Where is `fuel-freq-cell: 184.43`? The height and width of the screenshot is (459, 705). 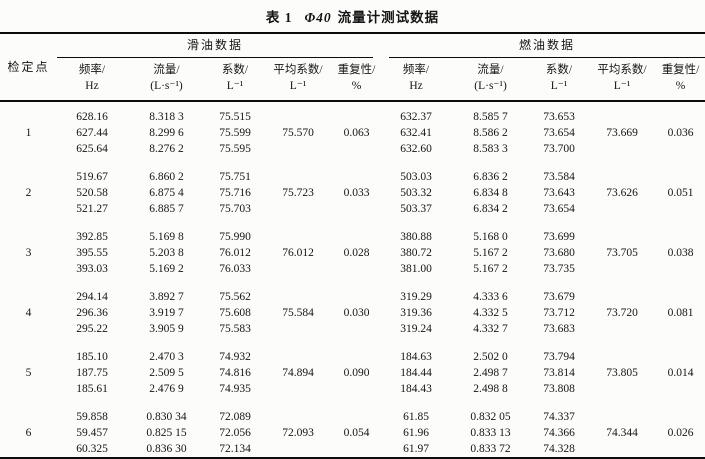
fuel-freq-cell: 184.43 is located at coordinates (416, 388).